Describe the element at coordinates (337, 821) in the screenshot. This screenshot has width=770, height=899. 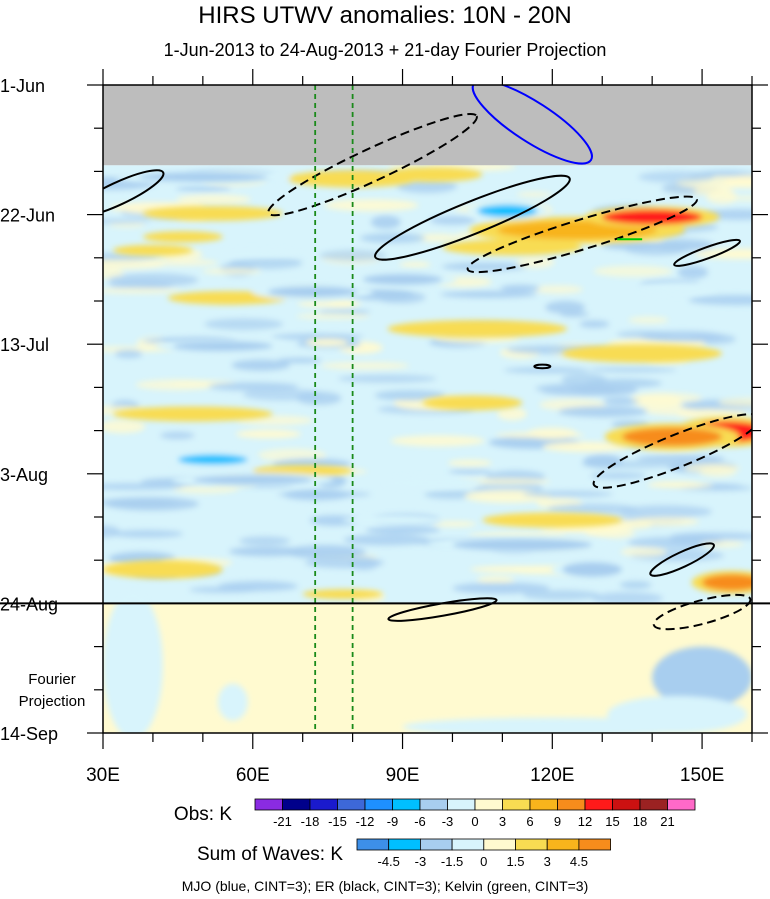
I see `obs-colorbar-tick-label: -15` at that location.